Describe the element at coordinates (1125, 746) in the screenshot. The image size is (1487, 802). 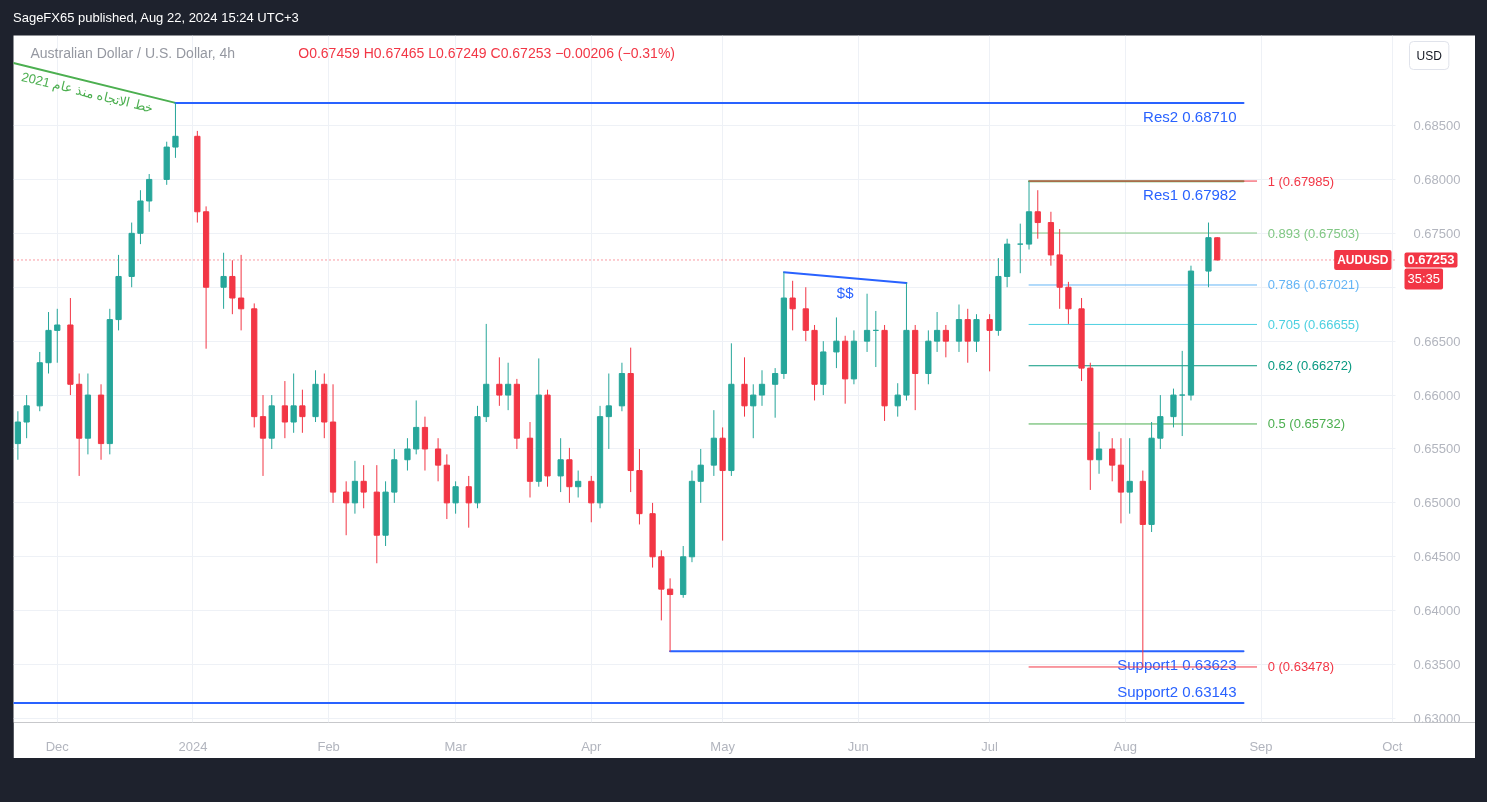
I see `x-tick-label: Aug` at that location.